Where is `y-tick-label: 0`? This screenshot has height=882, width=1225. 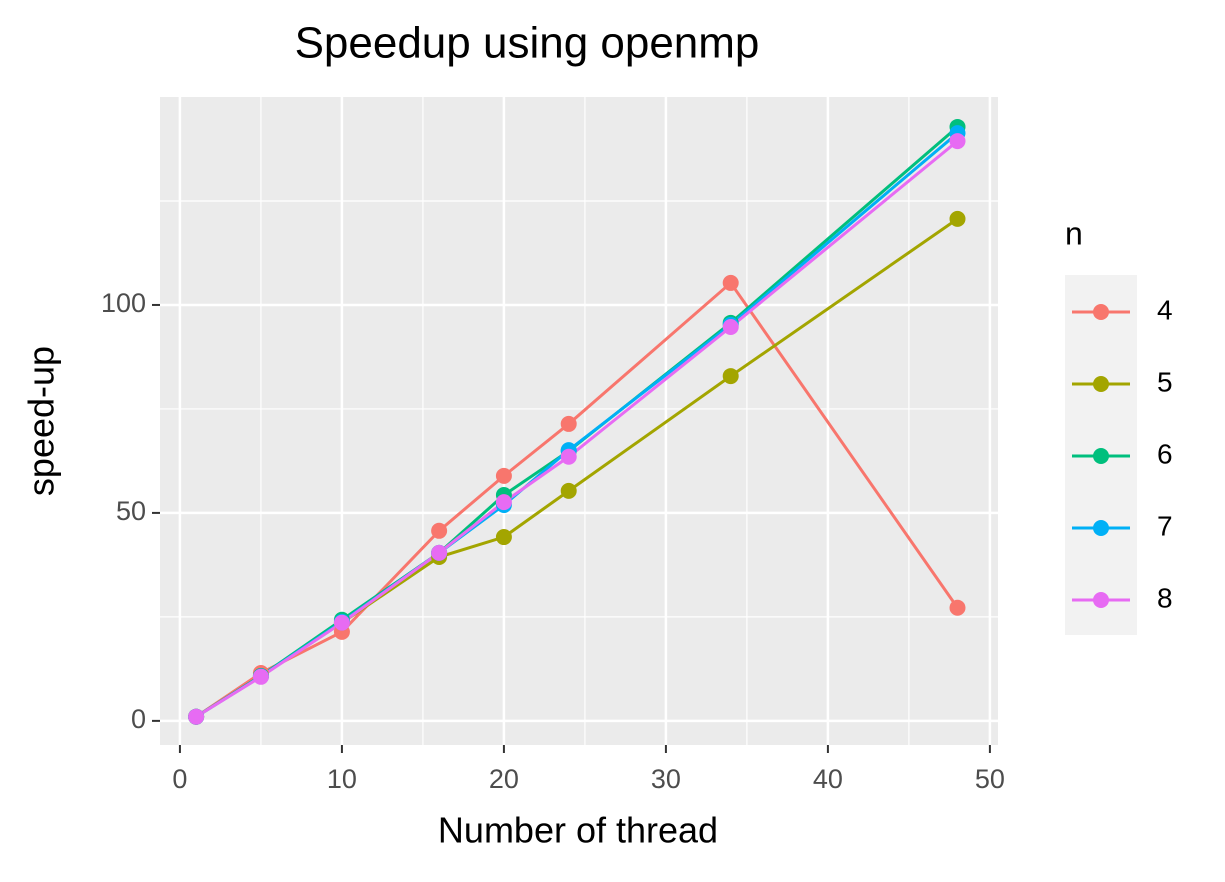 y-tick-label: 0 is located at coordinates (138, 719).